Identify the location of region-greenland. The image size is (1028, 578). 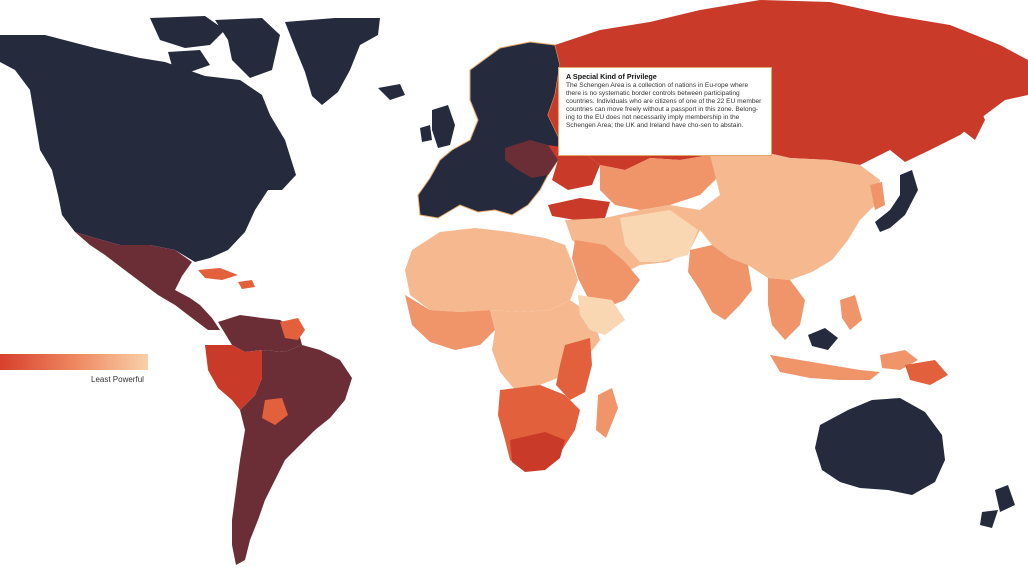
(332, 61).